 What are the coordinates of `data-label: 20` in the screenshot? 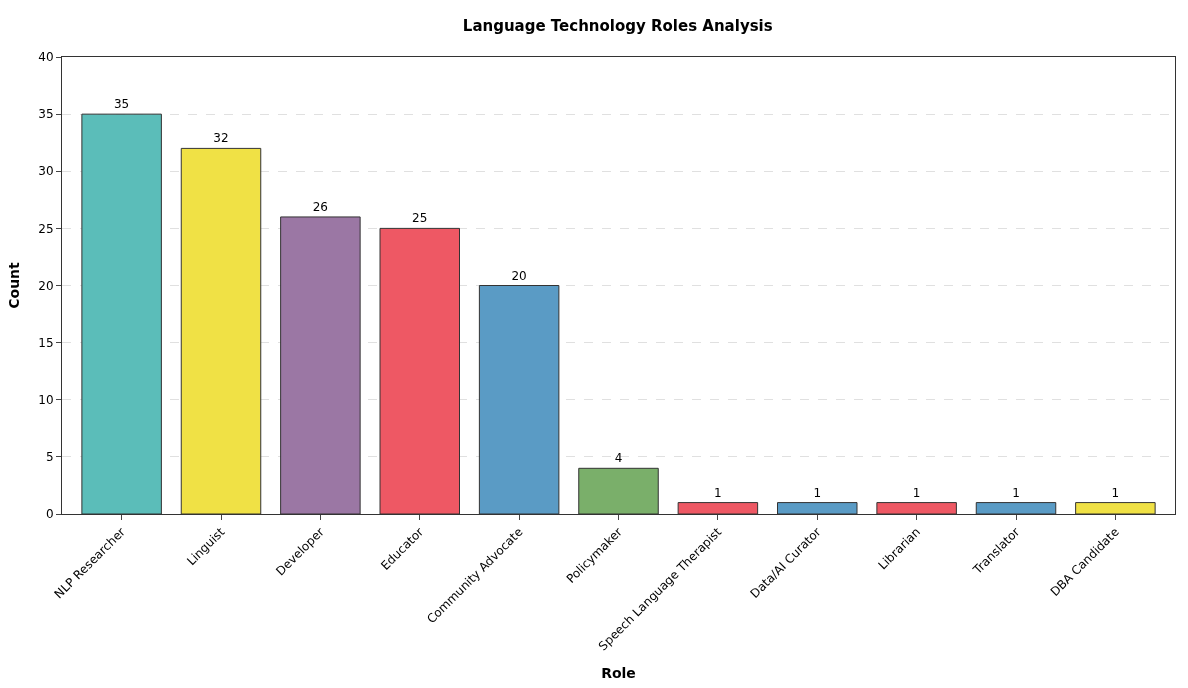 It's located at (519, 275).